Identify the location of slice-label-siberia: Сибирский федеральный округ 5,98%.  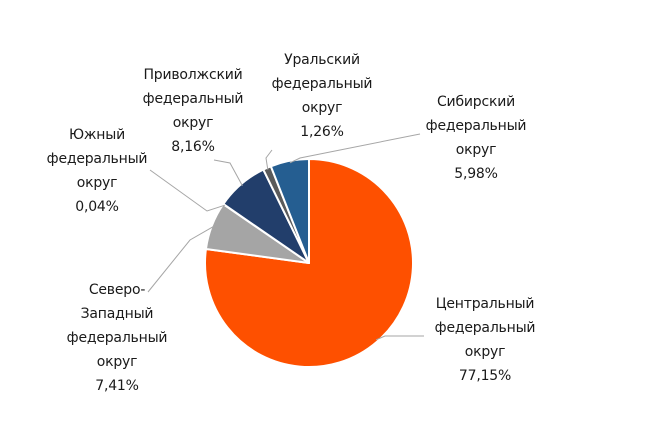
(476, 138).